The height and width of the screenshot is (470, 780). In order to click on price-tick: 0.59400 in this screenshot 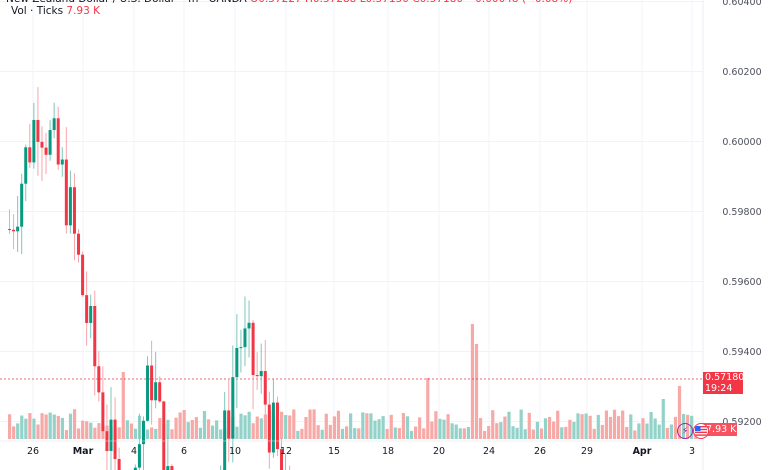, I will do `click(741, 352)`.